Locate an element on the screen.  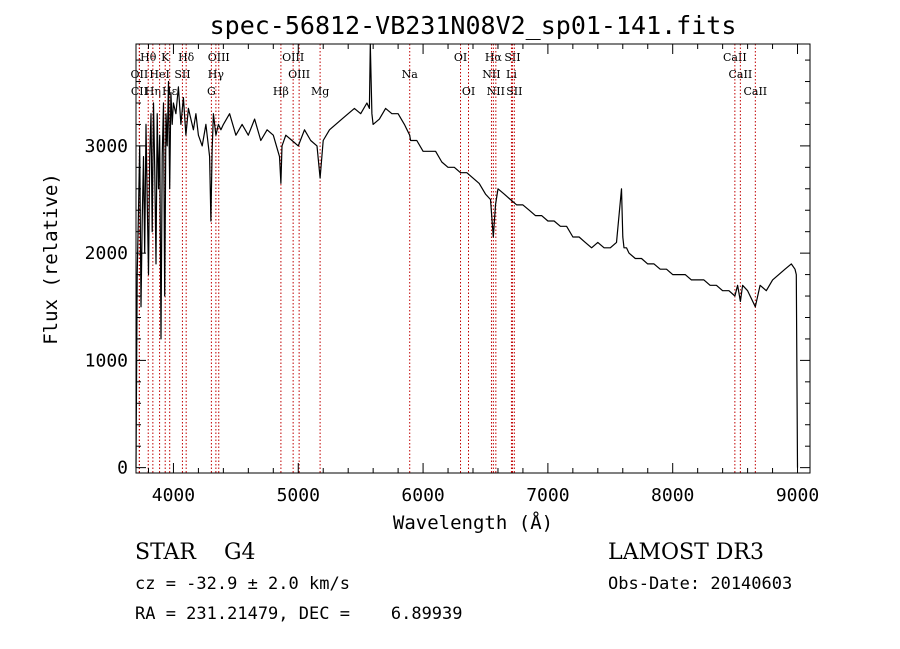
line-marker-label: Hε is located at coordinates (170, 91).